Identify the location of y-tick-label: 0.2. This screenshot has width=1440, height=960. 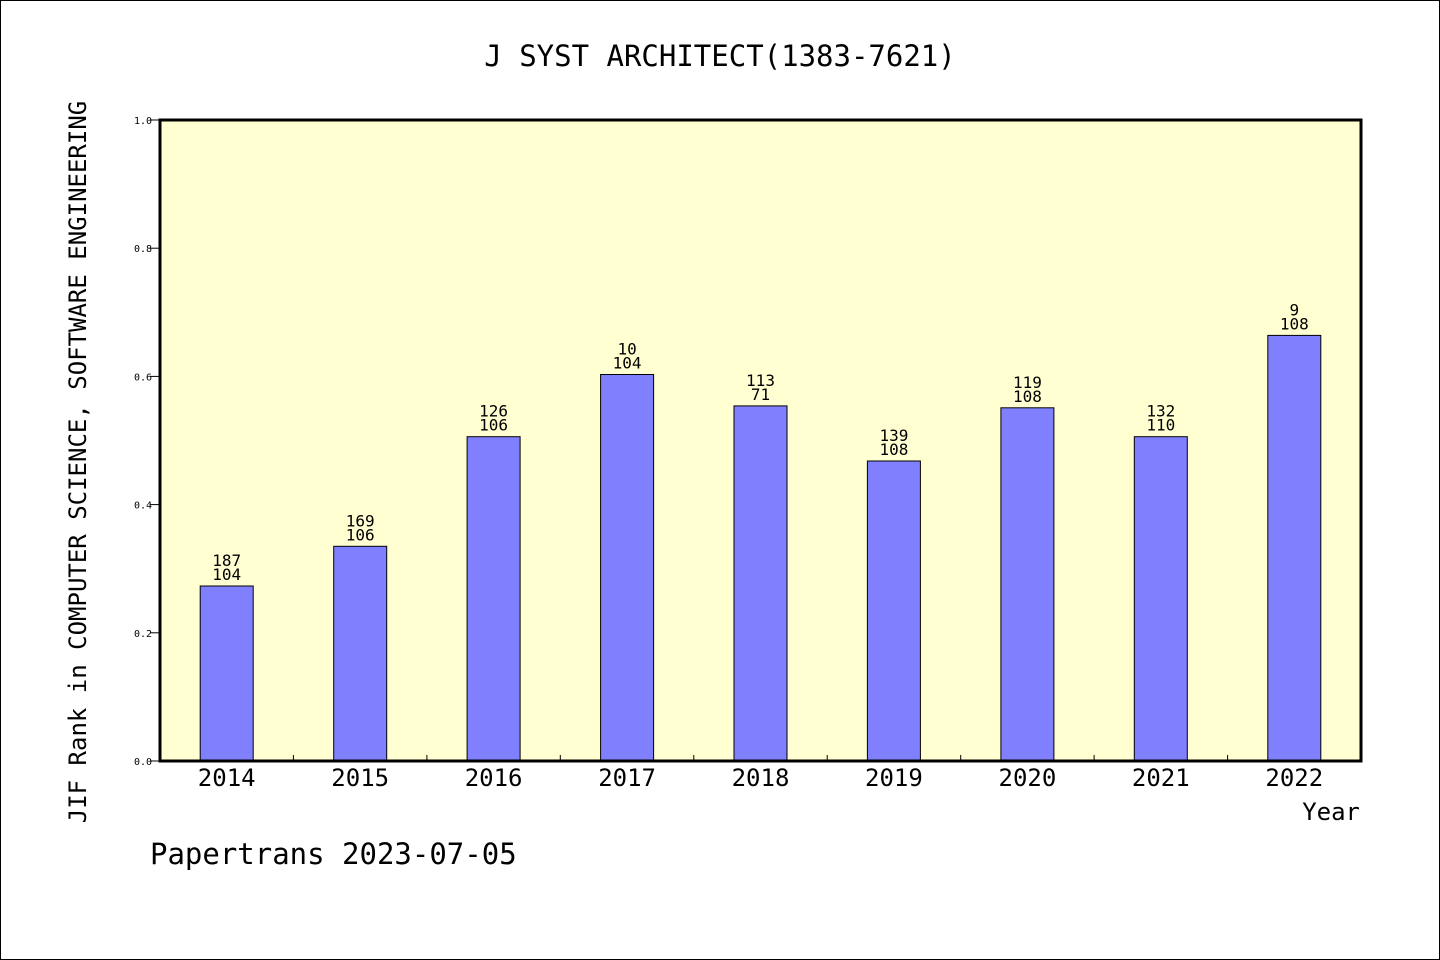
(143, 634).